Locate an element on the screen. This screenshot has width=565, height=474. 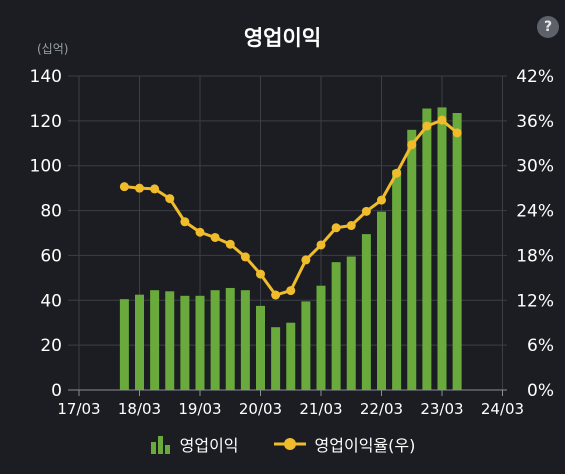
x-tick-label: 23/03 is located at coordinates (441, 409).